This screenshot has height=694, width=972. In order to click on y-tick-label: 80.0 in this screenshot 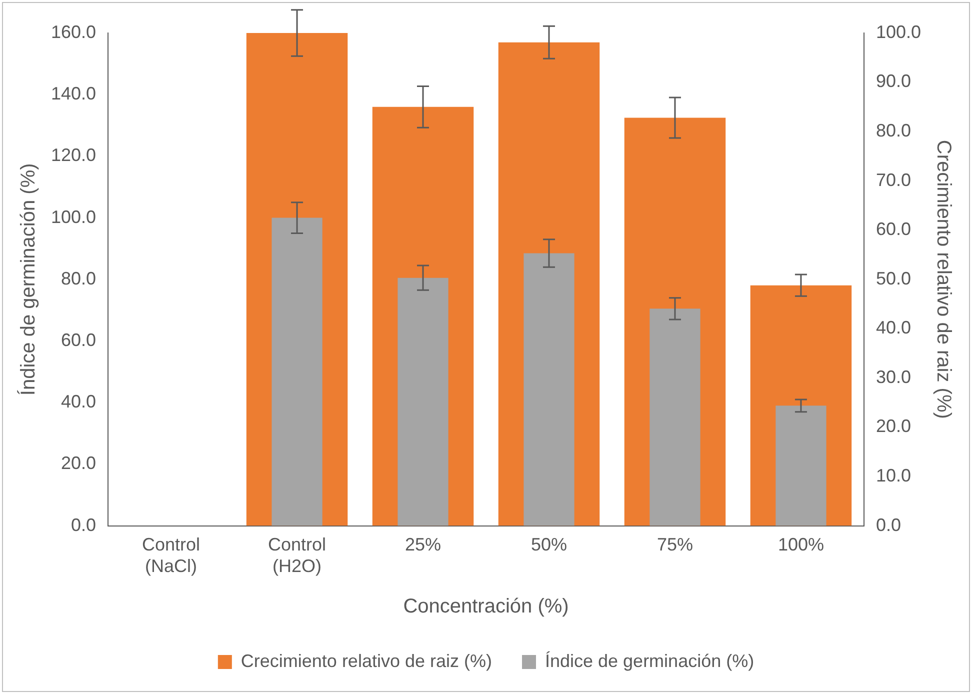, I will do `click(78, 278)`.